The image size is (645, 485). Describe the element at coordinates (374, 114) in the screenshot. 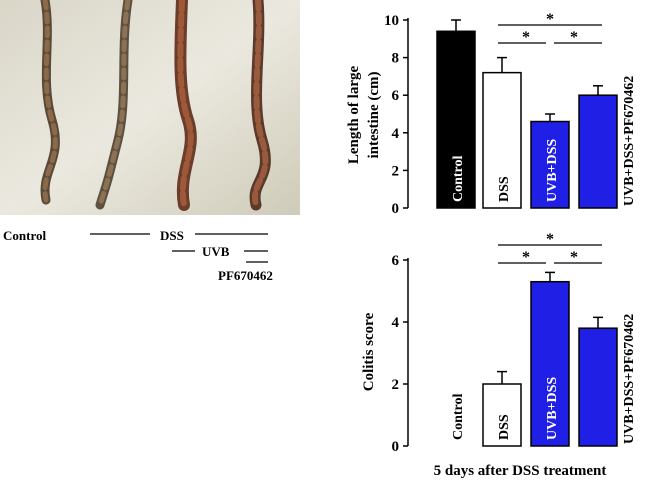

I see `y-axis-label: intestine (cm)` at that location.